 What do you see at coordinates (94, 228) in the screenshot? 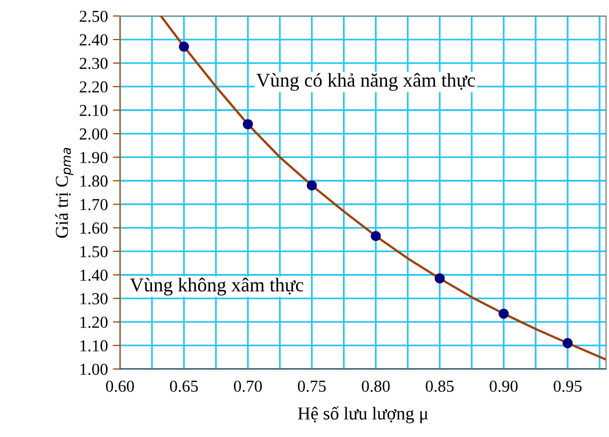
I see `y-tick-label: 1.60` at bounding box center [94, 228].